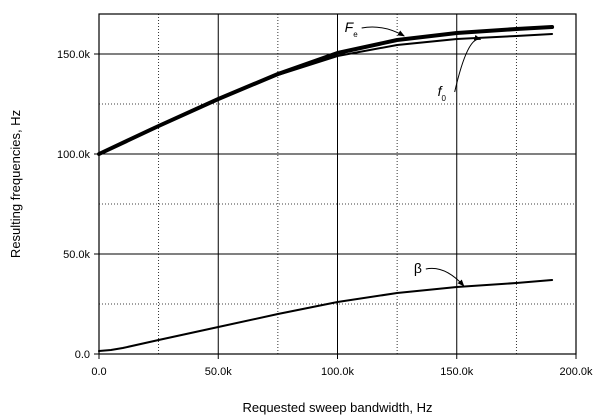 Image resolution: width=597 pixels, height=418 pixels. What do you see at coordinates (413, 153) in the screenshot?
I see `annotation-layer: Fe f0 β` at bounding box center [413, 153].